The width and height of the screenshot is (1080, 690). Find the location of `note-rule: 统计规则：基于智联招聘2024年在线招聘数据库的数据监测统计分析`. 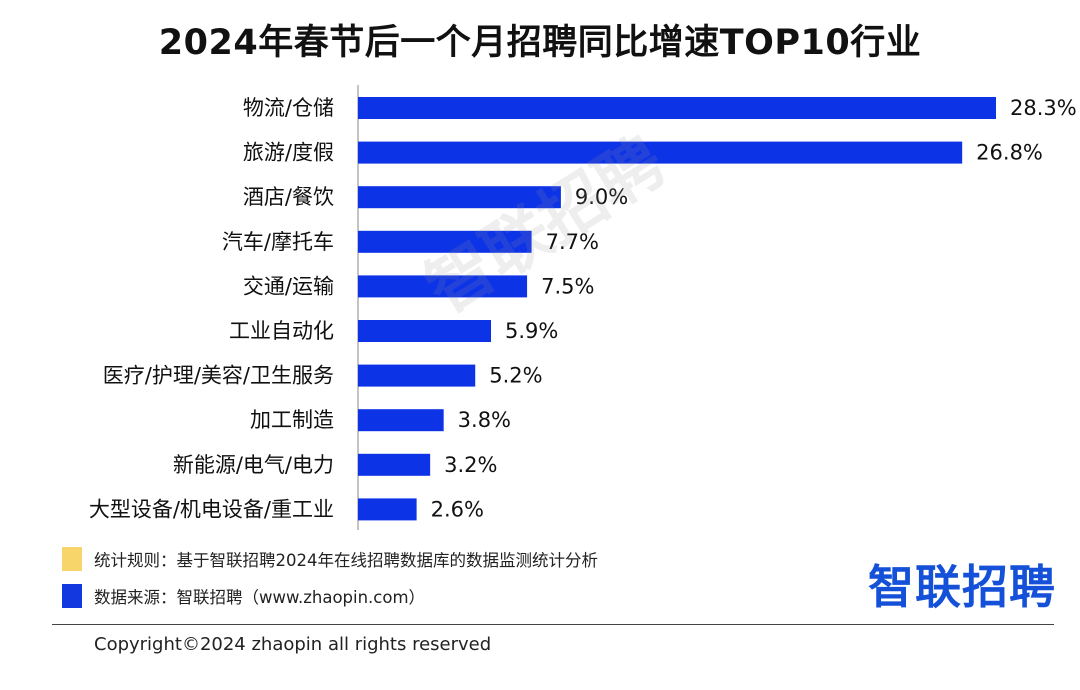

note-rule: 统计规则：基于智联招聘2024年在线招聘数据库的数据监测统计分析 is located at coordinates (330, 559).